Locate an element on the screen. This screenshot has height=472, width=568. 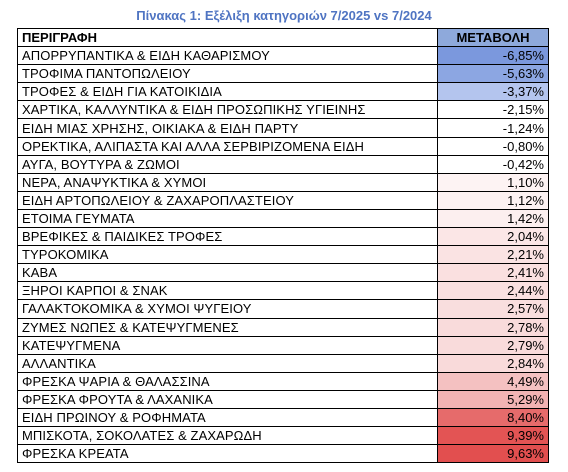
change-value: 2,41% is located at coordinates (493, 273).